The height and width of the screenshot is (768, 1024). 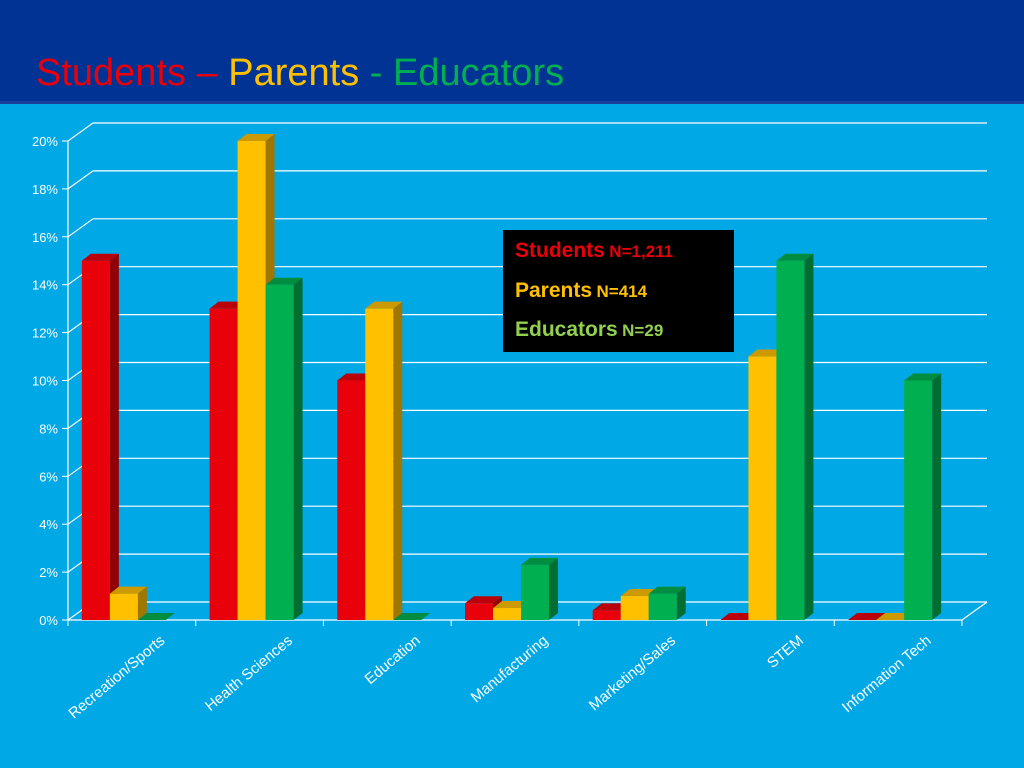 I want to click on page-title: Students – Parents - Educators, so click(x=300, y=73).